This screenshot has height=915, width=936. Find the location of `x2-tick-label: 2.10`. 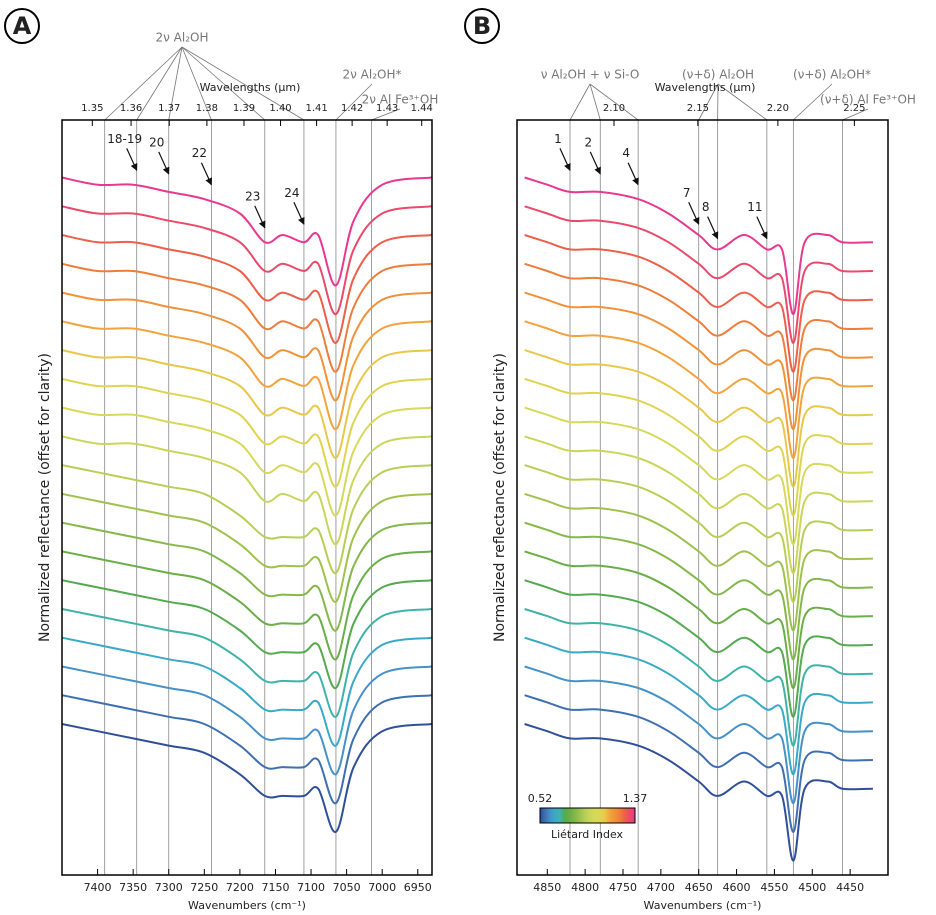

x2-tick-label: 2.10 is located at coordinates (614, 108).